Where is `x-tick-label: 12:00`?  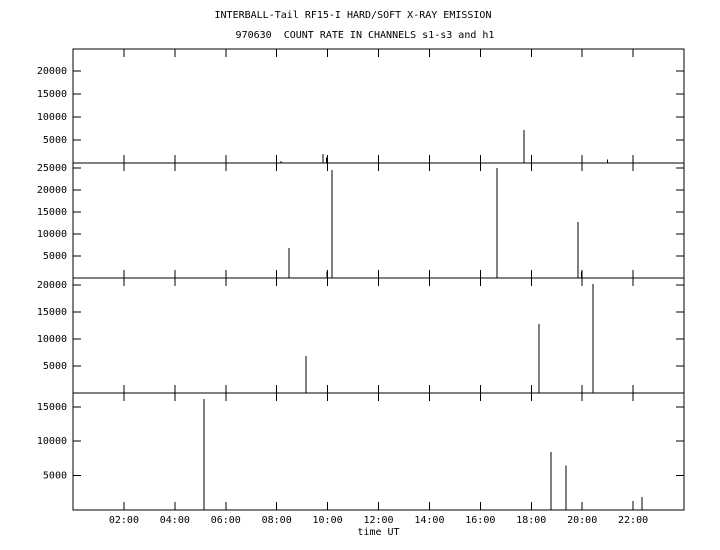 x-tick-label: 12:00 is located at coordinates (378, 520).